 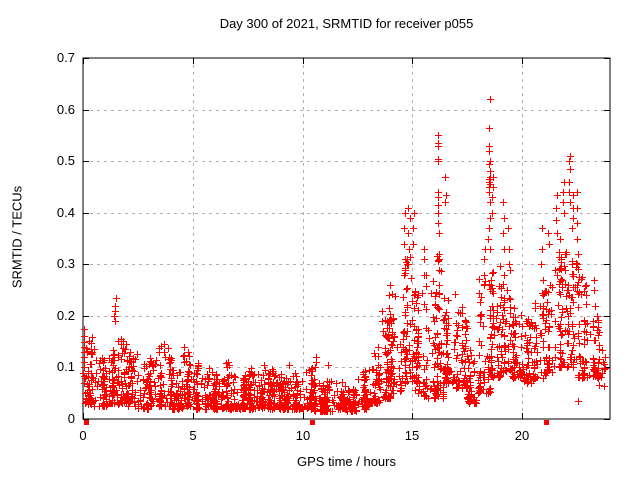 I want to click on svg-text: 0.1, so click(x=66, y=366).